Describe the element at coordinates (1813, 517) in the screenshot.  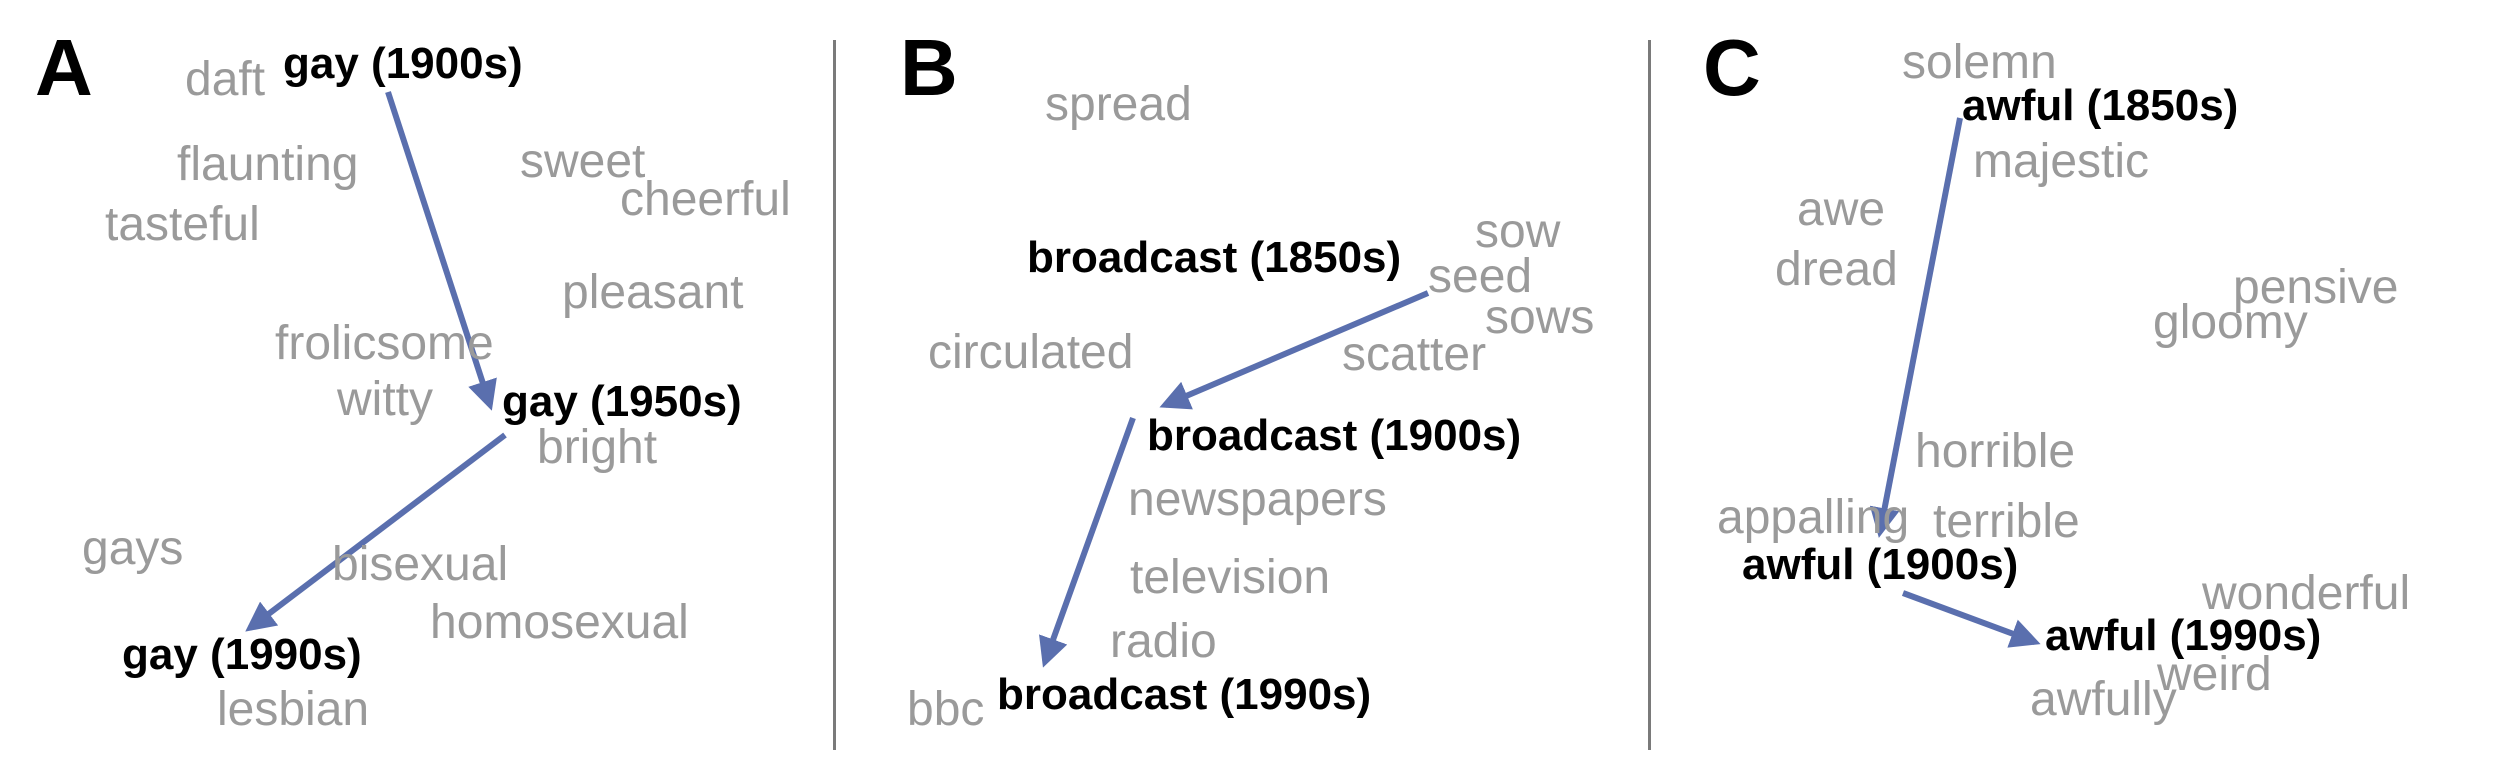
I see `neighbor-appalling: appalling` at that location.